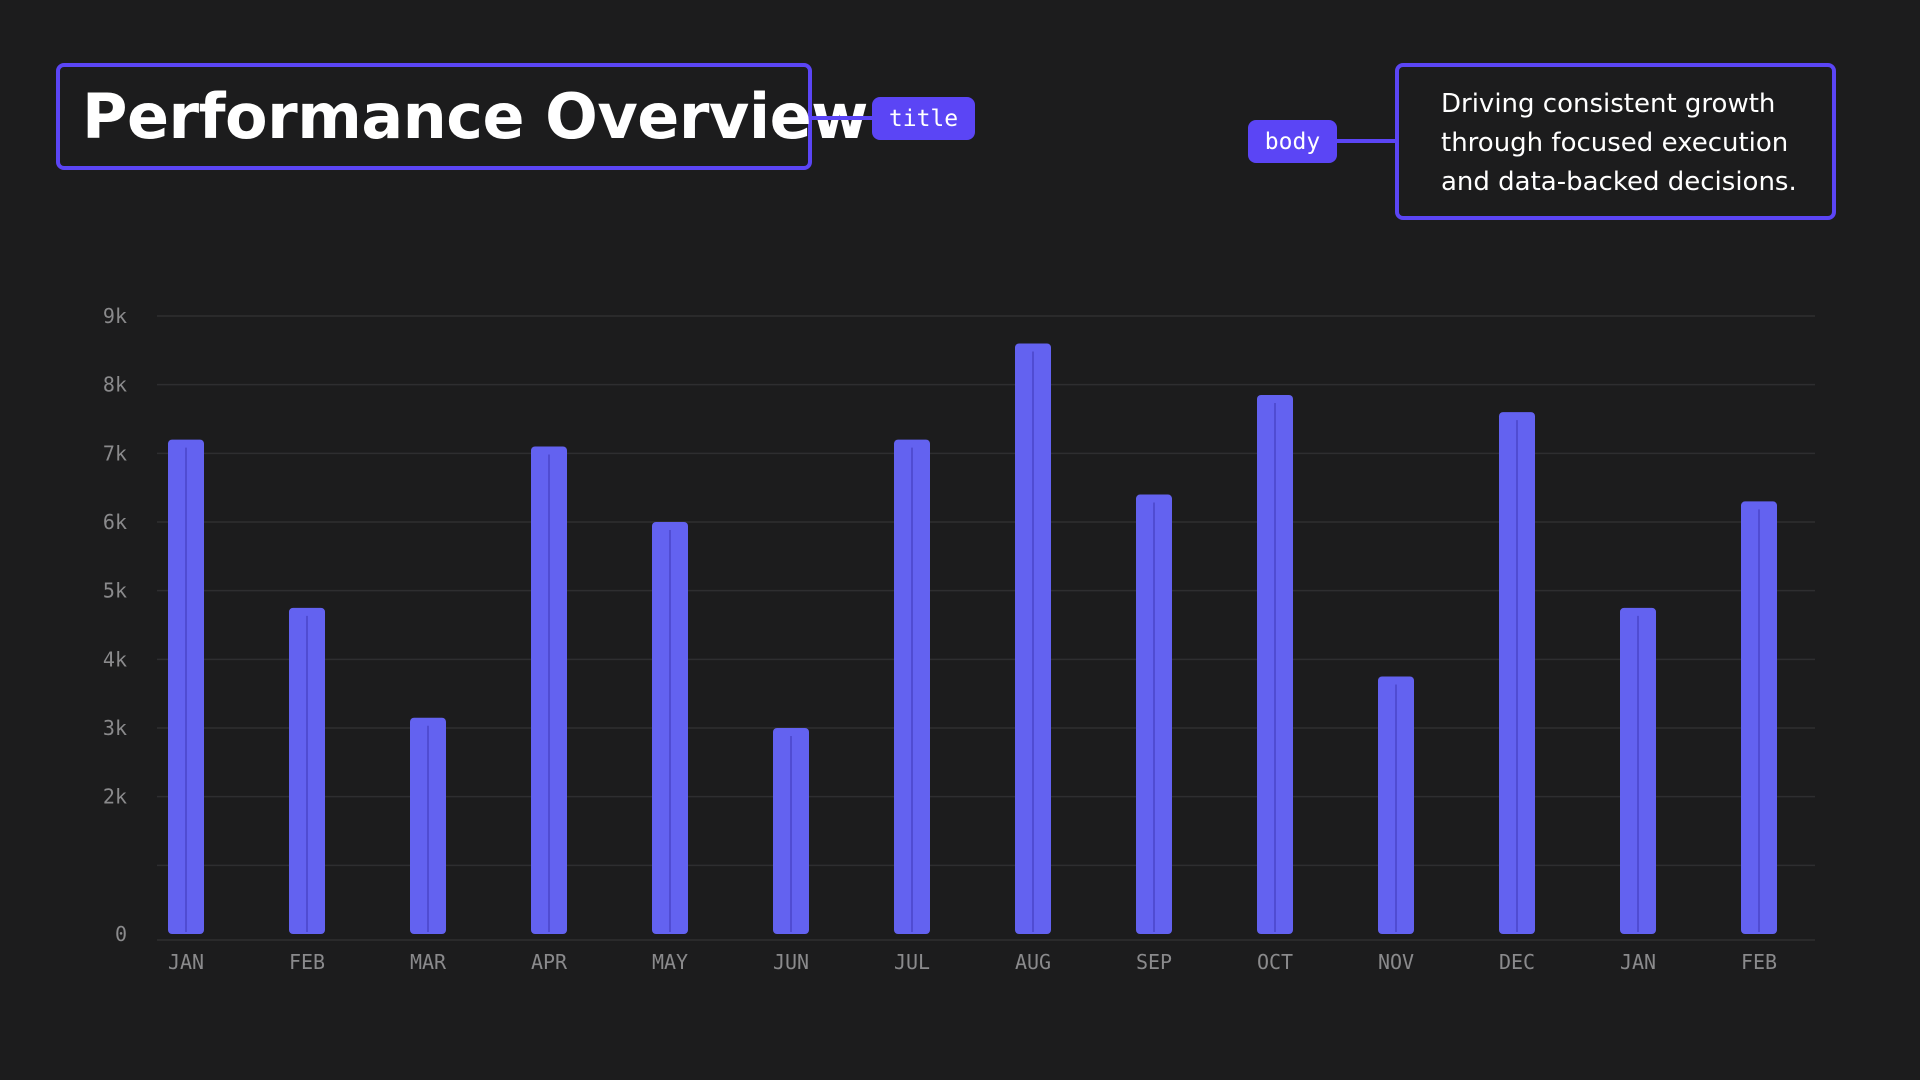 The image size is (1920, 1080). I want to click on y-tick-label: 8k, so click(115, 385).